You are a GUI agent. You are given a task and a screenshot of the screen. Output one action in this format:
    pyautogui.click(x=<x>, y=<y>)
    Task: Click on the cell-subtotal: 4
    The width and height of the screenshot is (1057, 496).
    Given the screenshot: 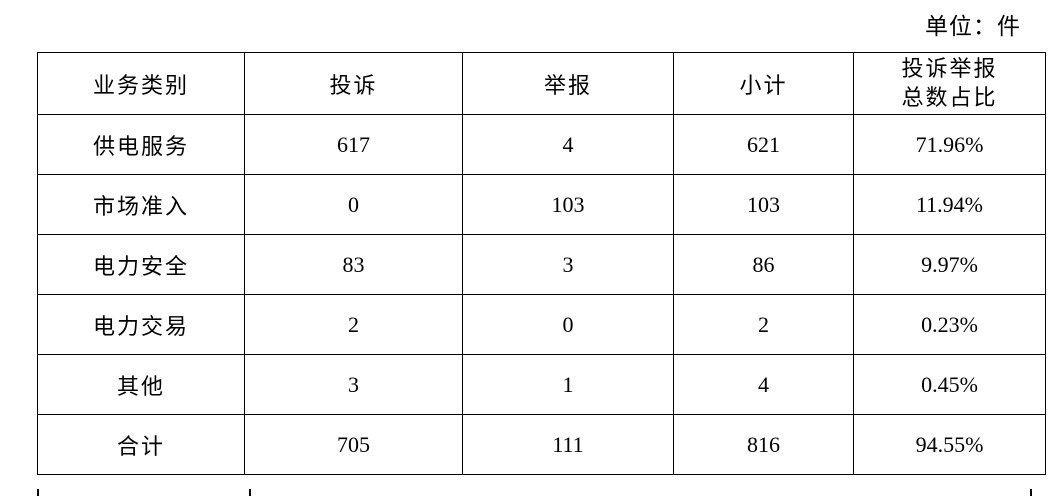 What is the action you would take?
    pyautogui.click(x=763, y=384)
    